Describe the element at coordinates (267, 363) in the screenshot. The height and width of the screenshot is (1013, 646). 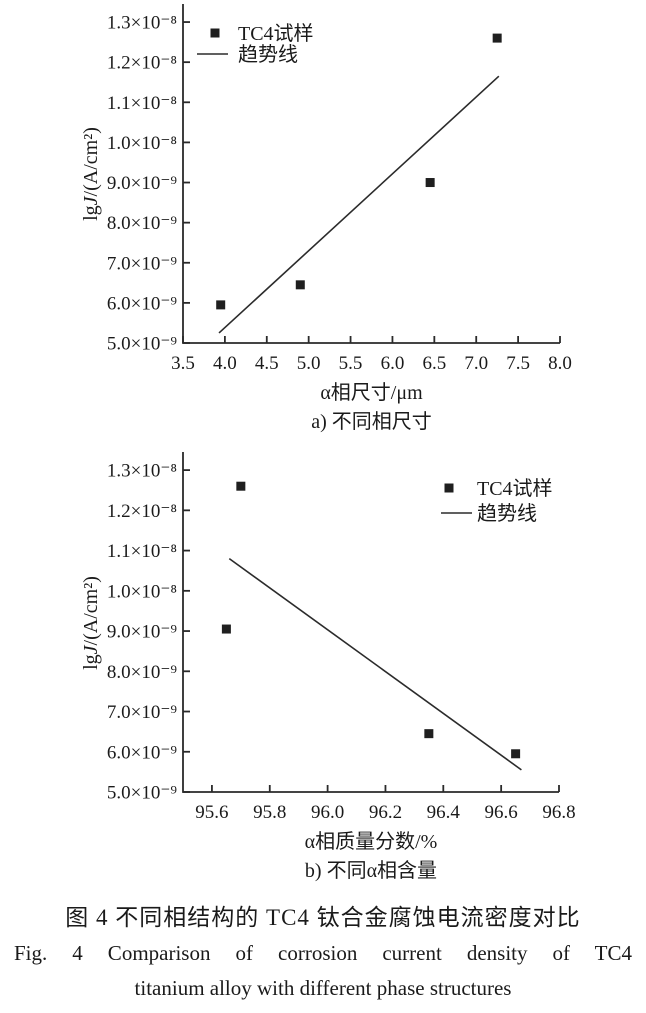
I see `x-tick-label: 4.5` at that location.